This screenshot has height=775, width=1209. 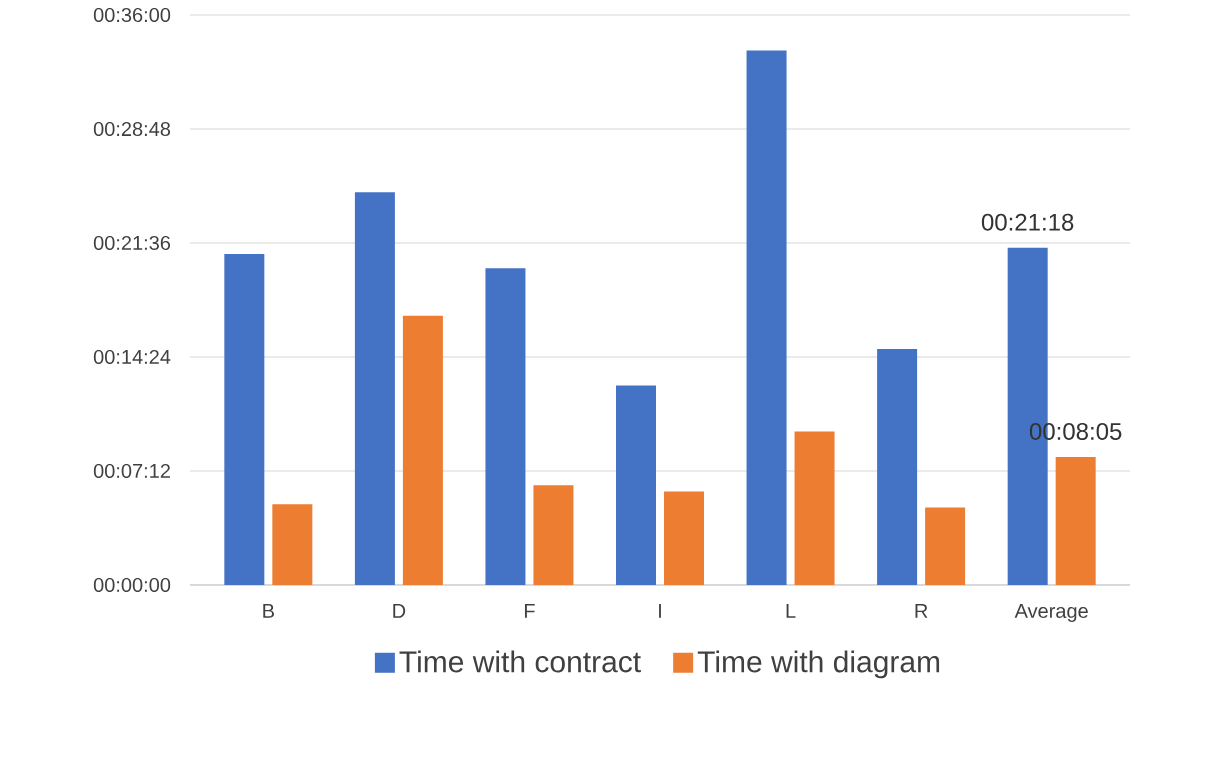 I want to click on x-tick-label: F, so click(x=529, y=611).